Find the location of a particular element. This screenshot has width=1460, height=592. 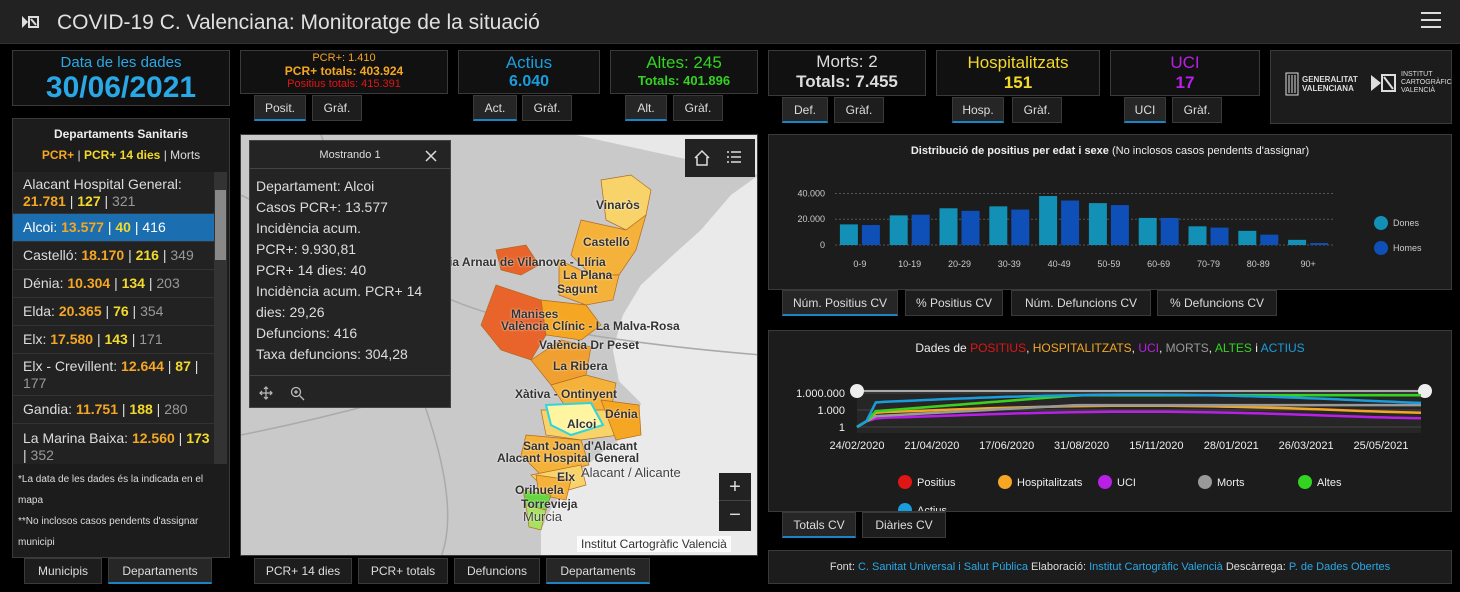

date-box: Data de les dades 30/06/2021 is located at coordinates (121, 78).